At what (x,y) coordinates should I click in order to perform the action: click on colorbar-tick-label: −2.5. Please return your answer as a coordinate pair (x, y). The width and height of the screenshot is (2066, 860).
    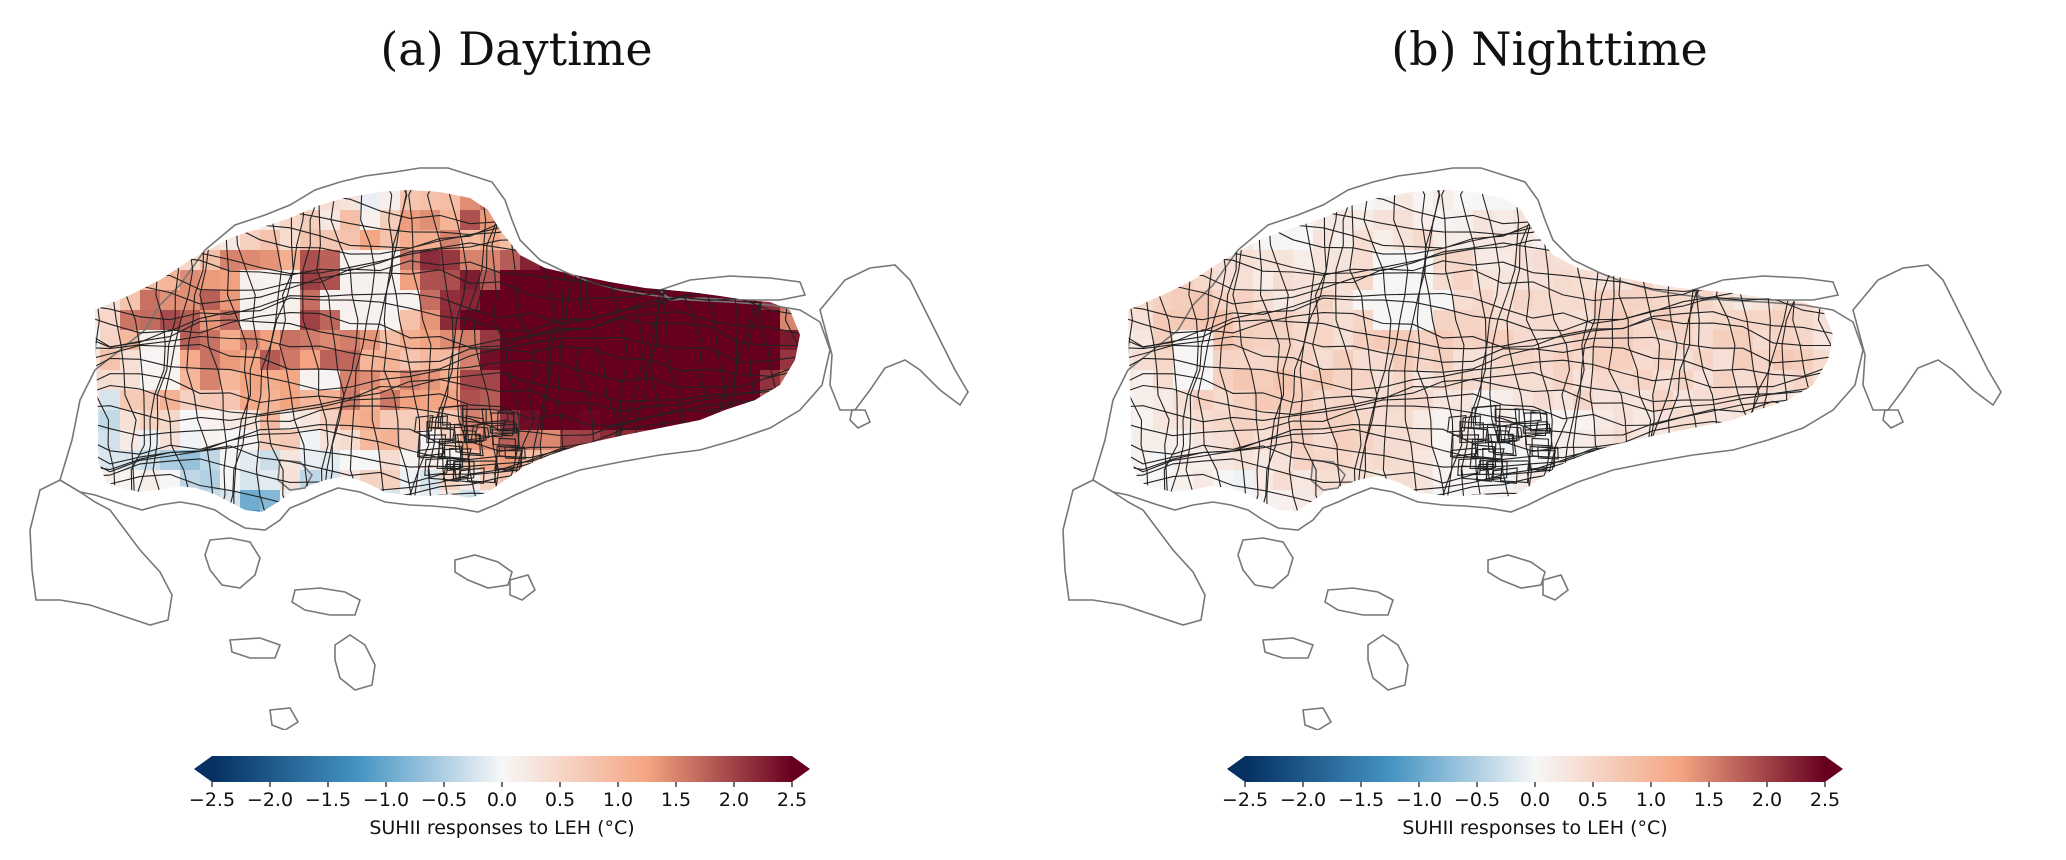
    Looking at the image, I should click on (1245, 800).